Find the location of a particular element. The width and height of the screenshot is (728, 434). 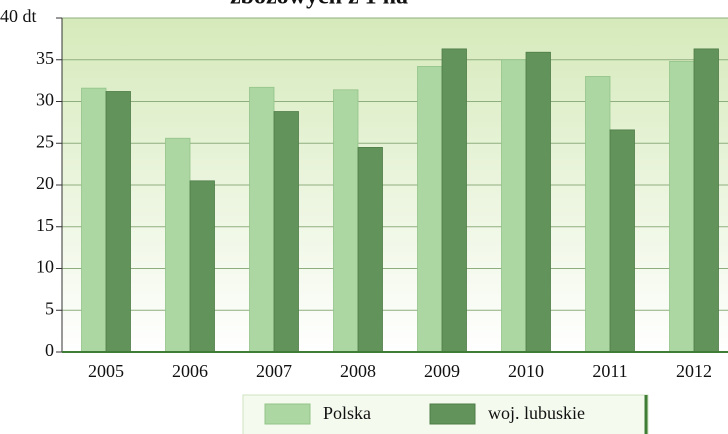

x-tick-label: 2006 is located at coordinates (190, 371).